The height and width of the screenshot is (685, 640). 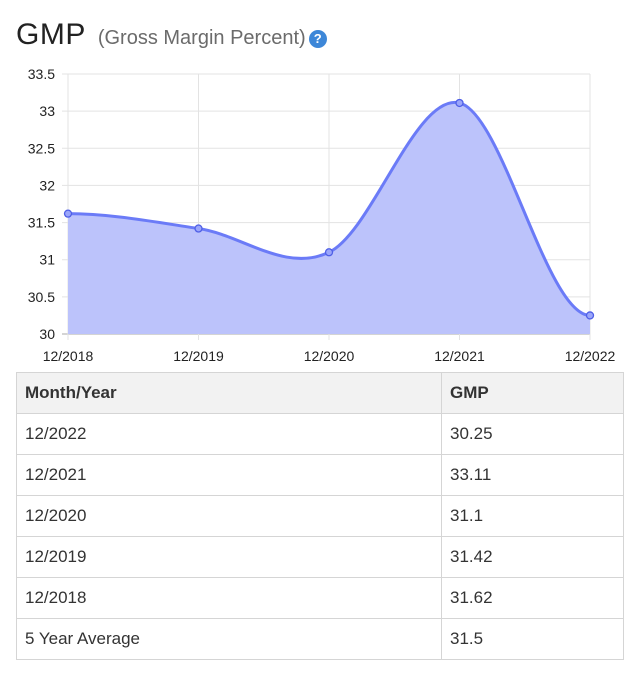 I want to click on table-row: 12/2018 31.62, so click(x=320, y=598).